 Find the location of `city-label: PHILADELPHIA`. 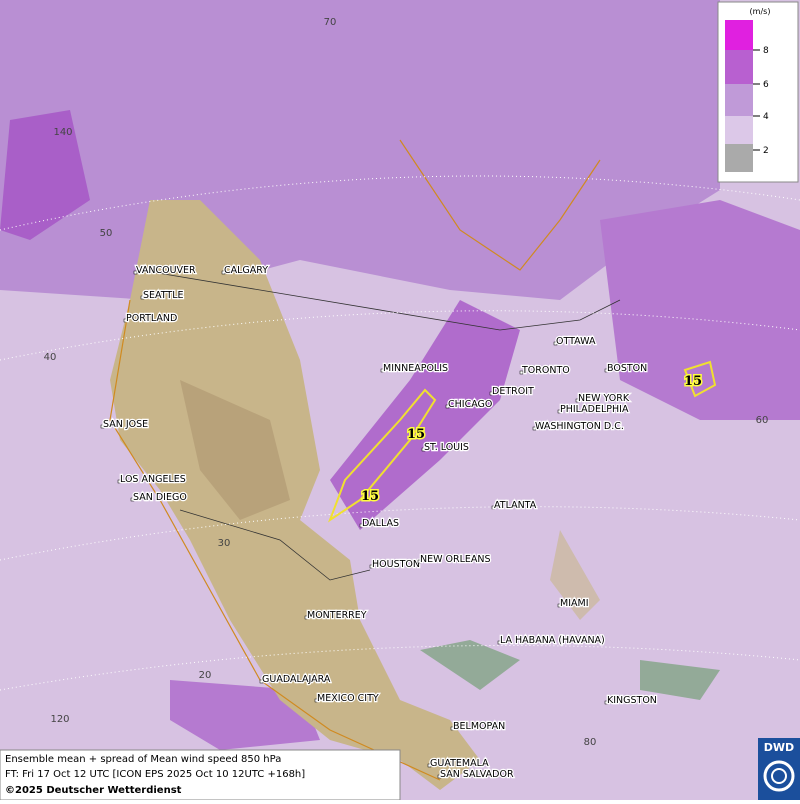

city-label: PHILADELPHIA is located at coordinates (594, 409).